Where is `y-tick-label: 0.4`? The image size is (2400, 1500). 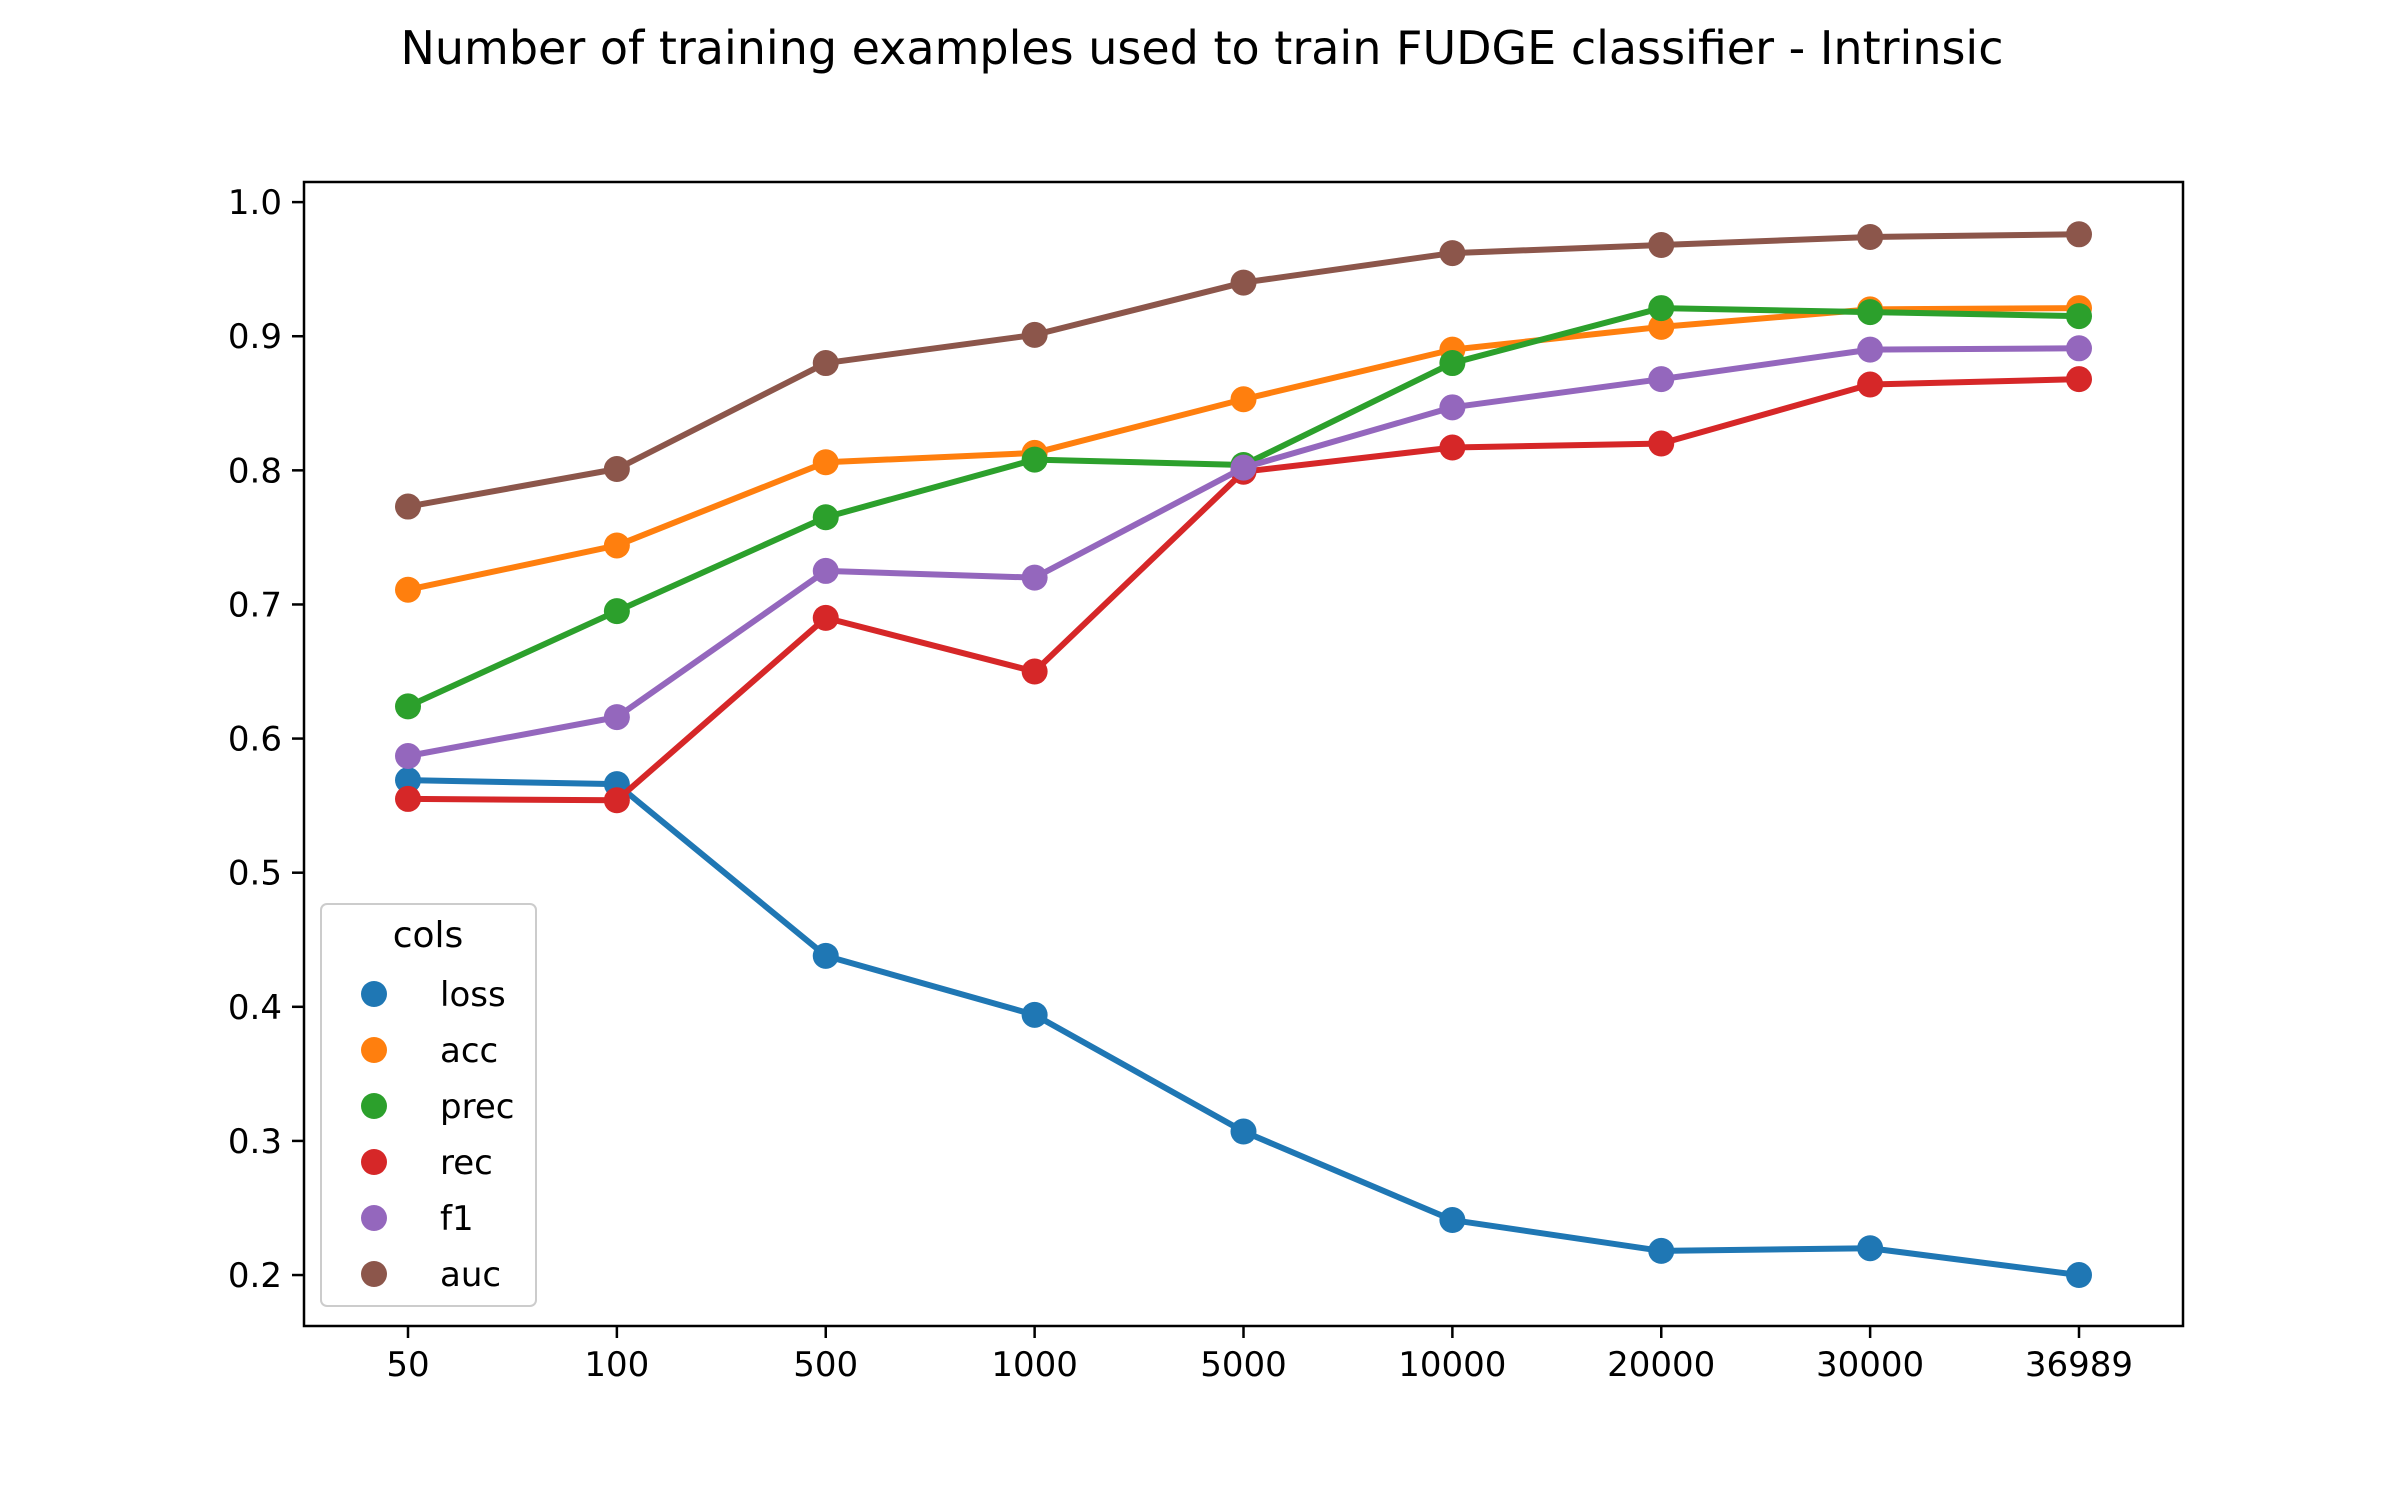 y-tick-label: 0.4 is located at coordinates (255, 1008).